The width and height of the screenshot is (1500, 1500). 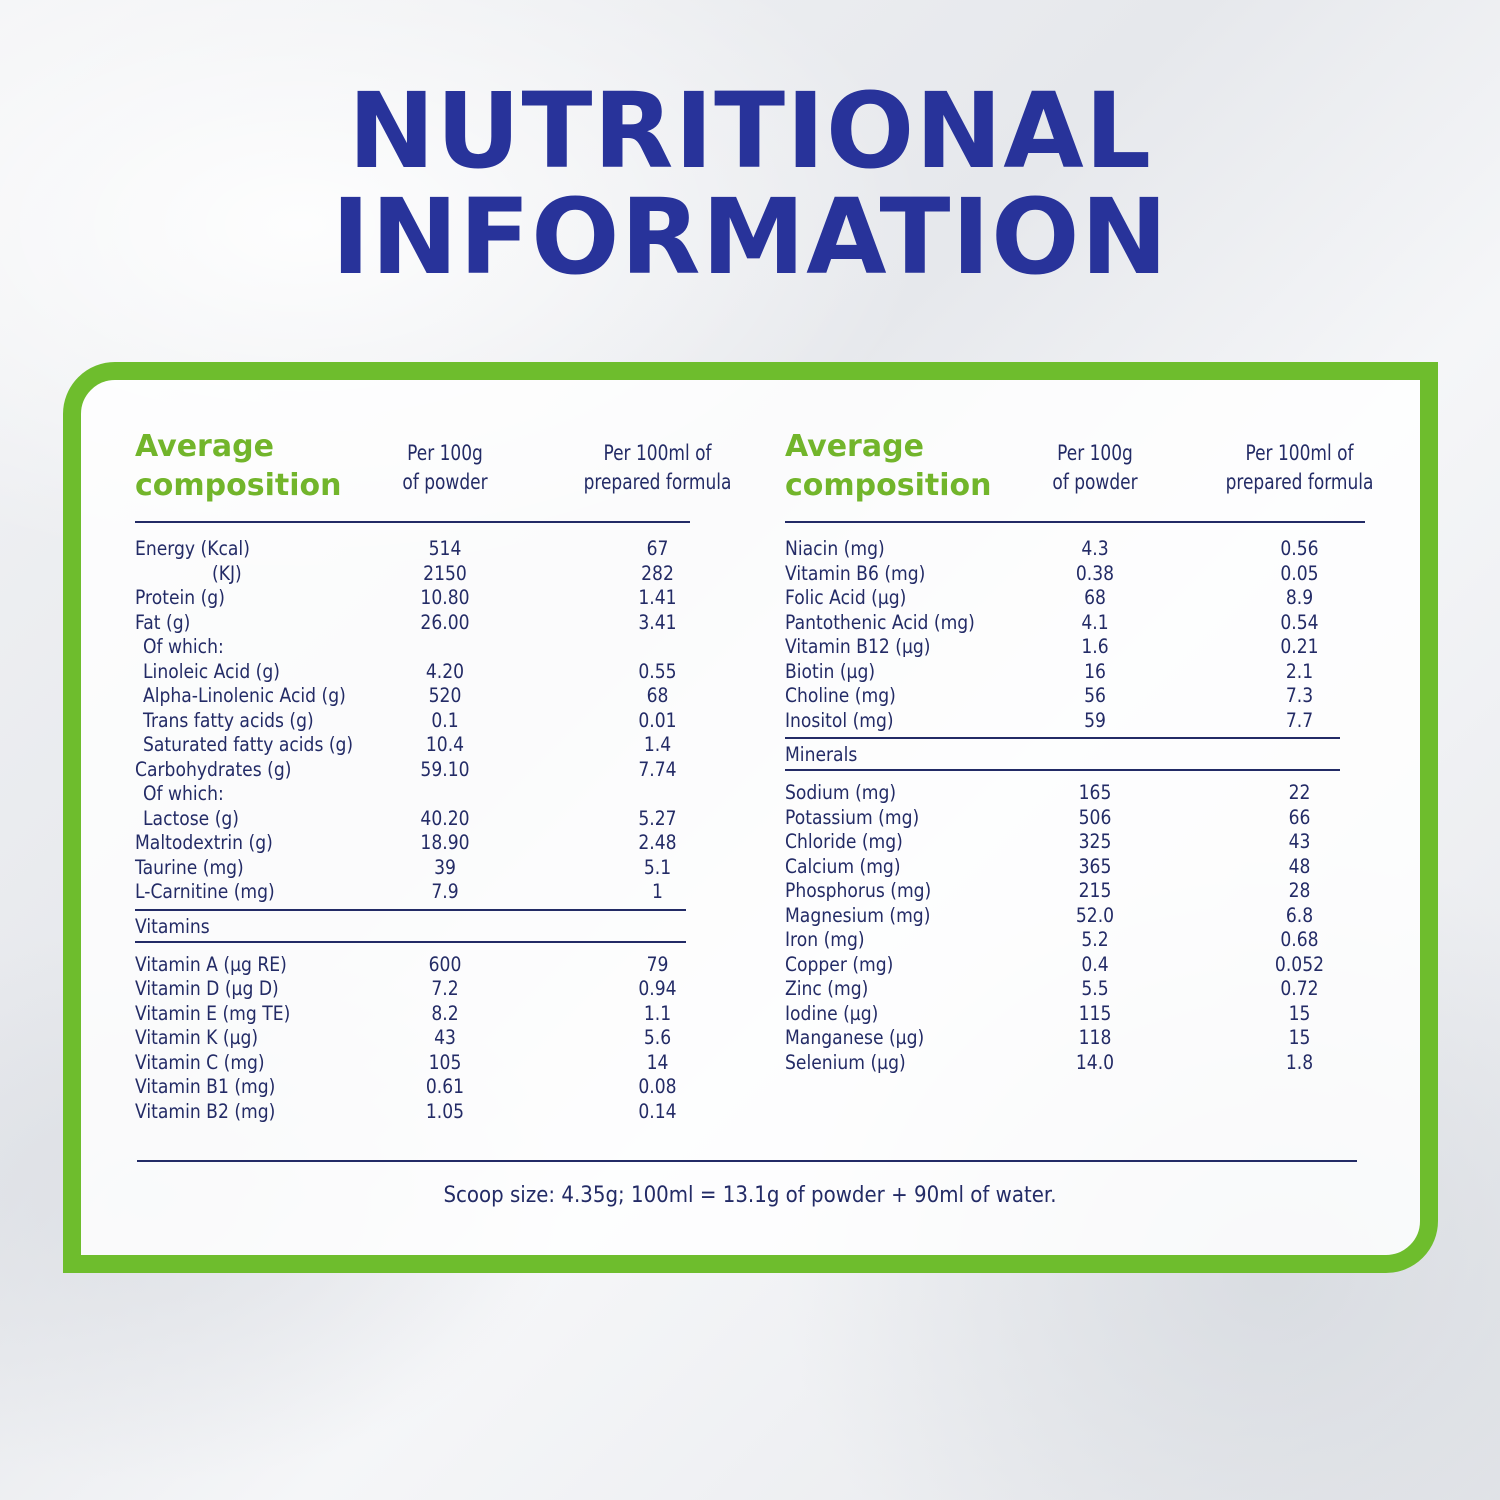 I want to click on value-per-100g: 16, so click(x=1095, y=671).